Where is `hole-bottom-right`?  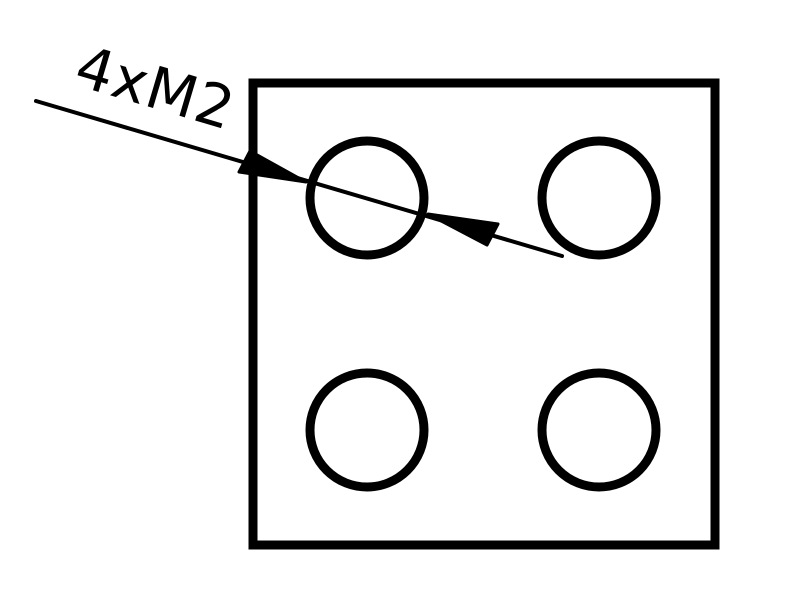 hole-bottom-right is located at coordinates (599, 430).